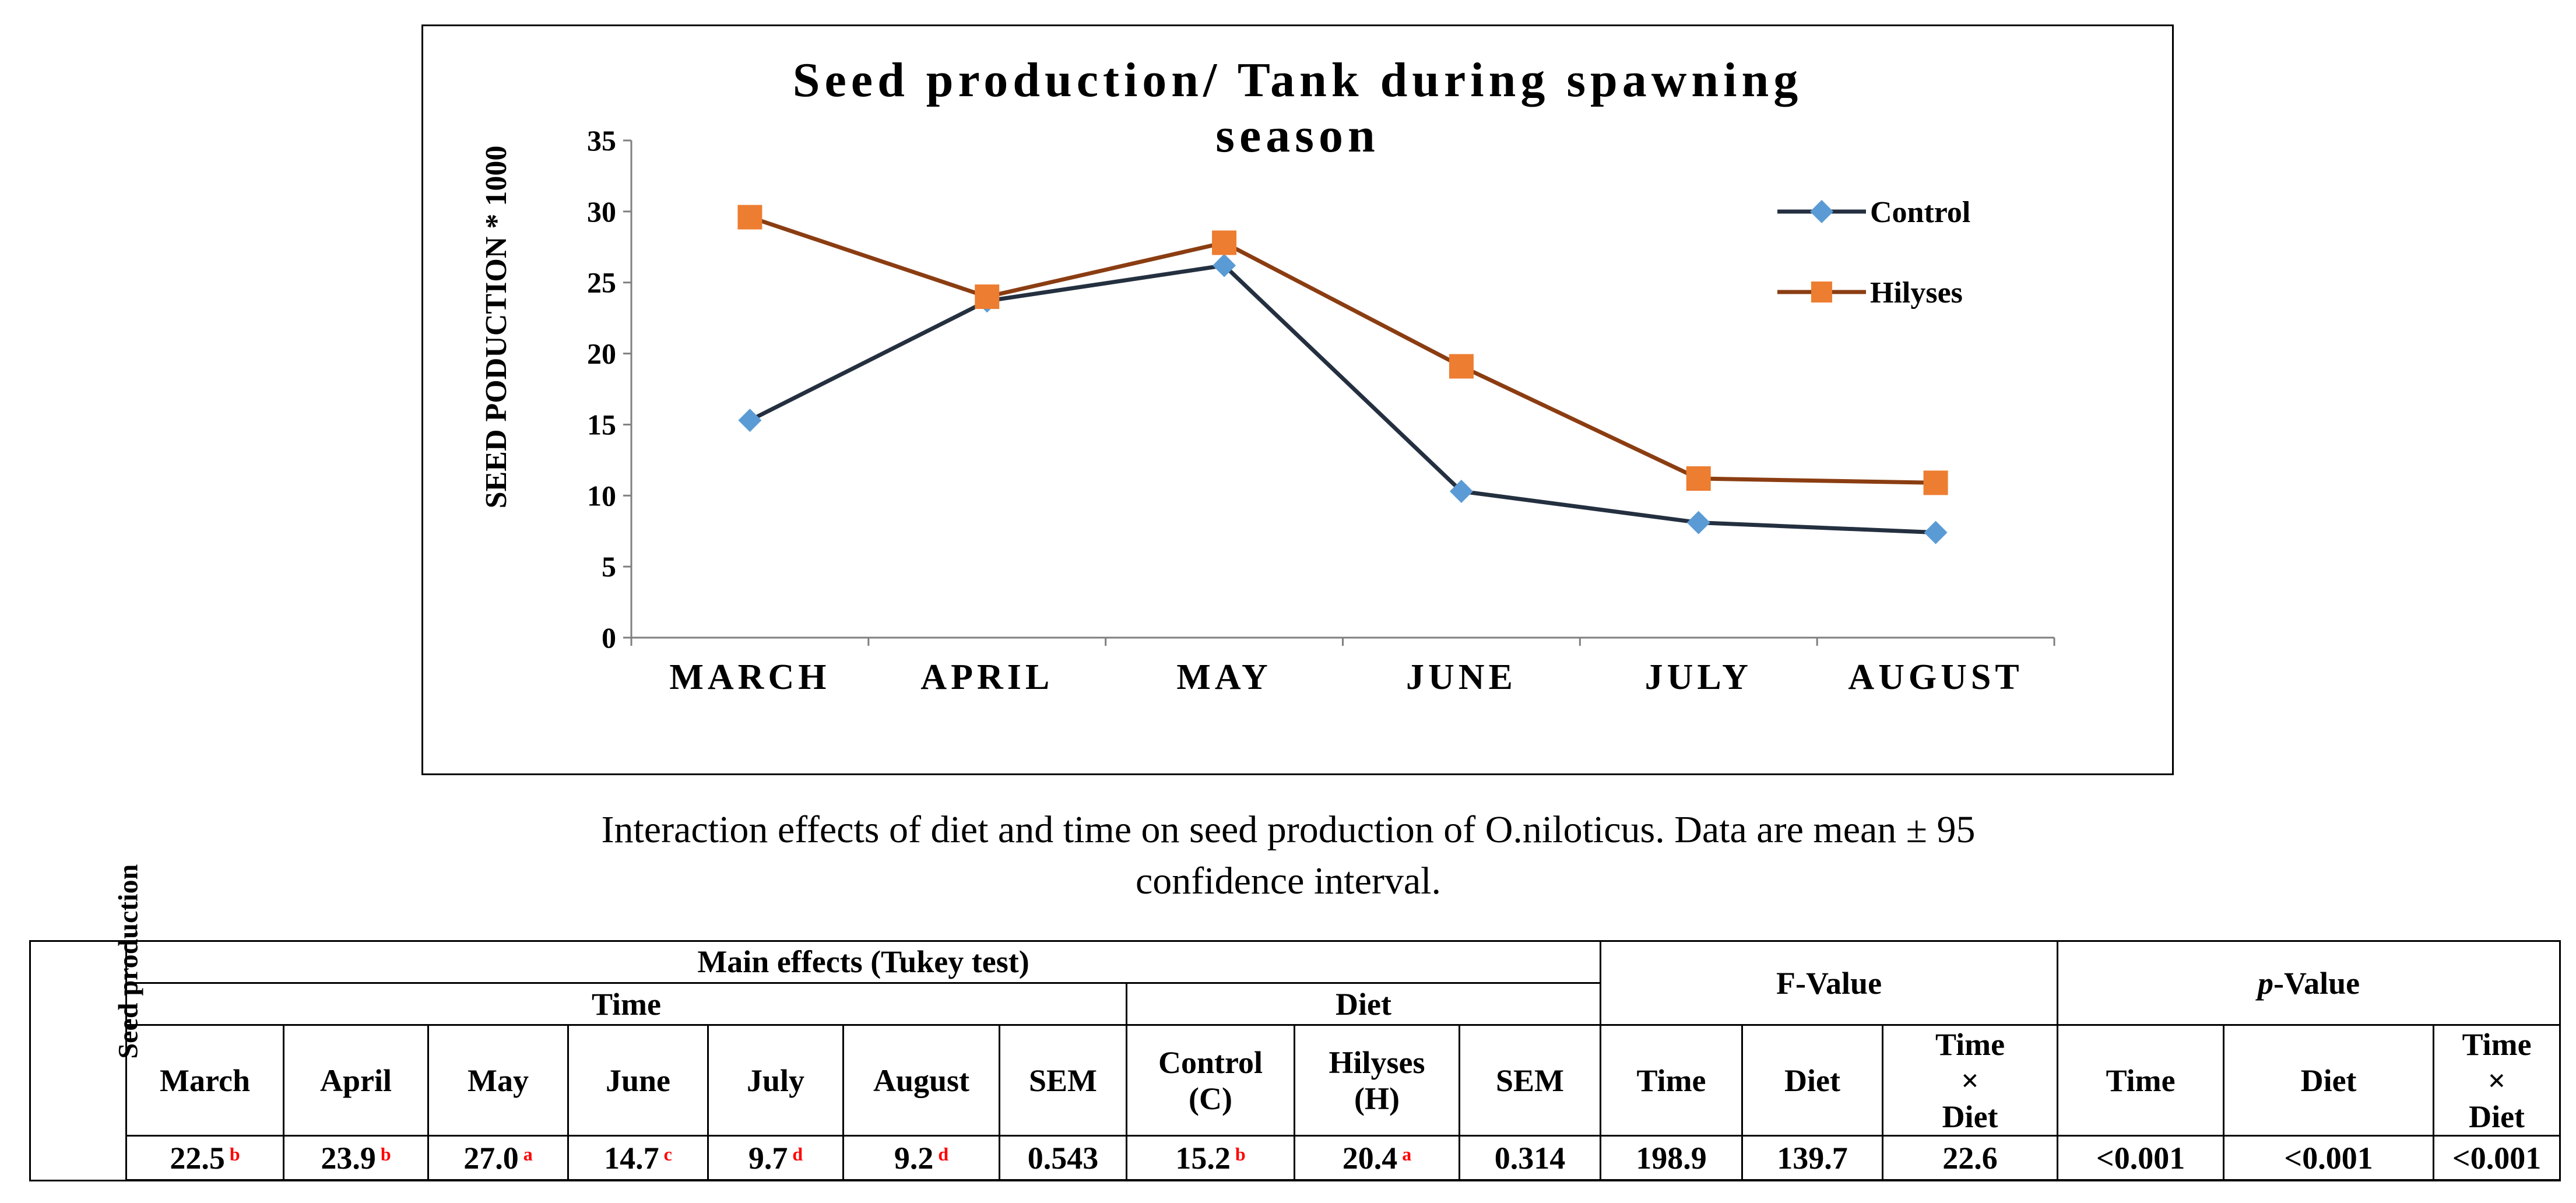 This screenshot has height=1203, width=2576. Describe the element at coordinates (1297, 135) in the screenshot. I see `chart-title-line-2: season` at that location.